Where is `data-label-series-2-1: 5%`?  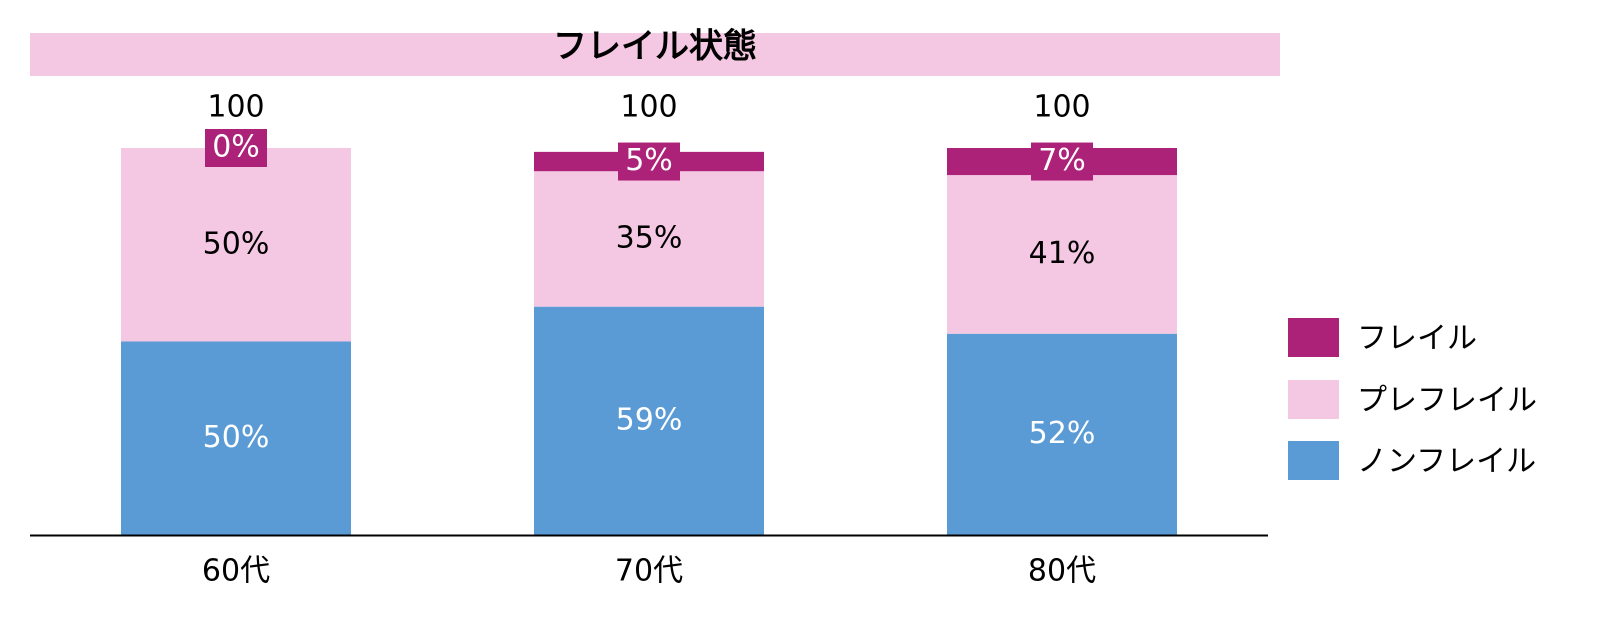
data-label-series-2-1: 5% is located at coordinates (649, 160).